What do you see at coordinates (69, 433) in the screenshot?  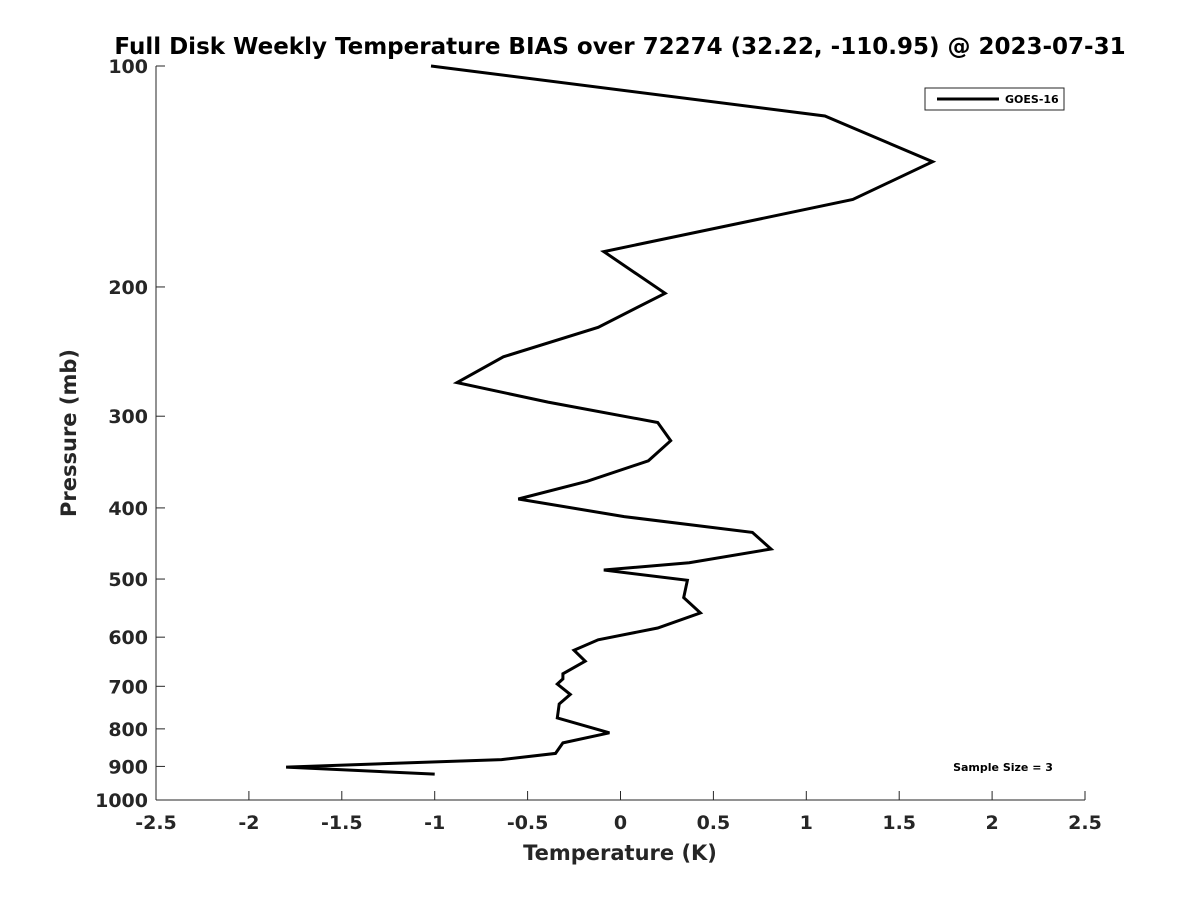 I see `y-axis-label: Pressure (mb)` at bounding box center [69, 433].